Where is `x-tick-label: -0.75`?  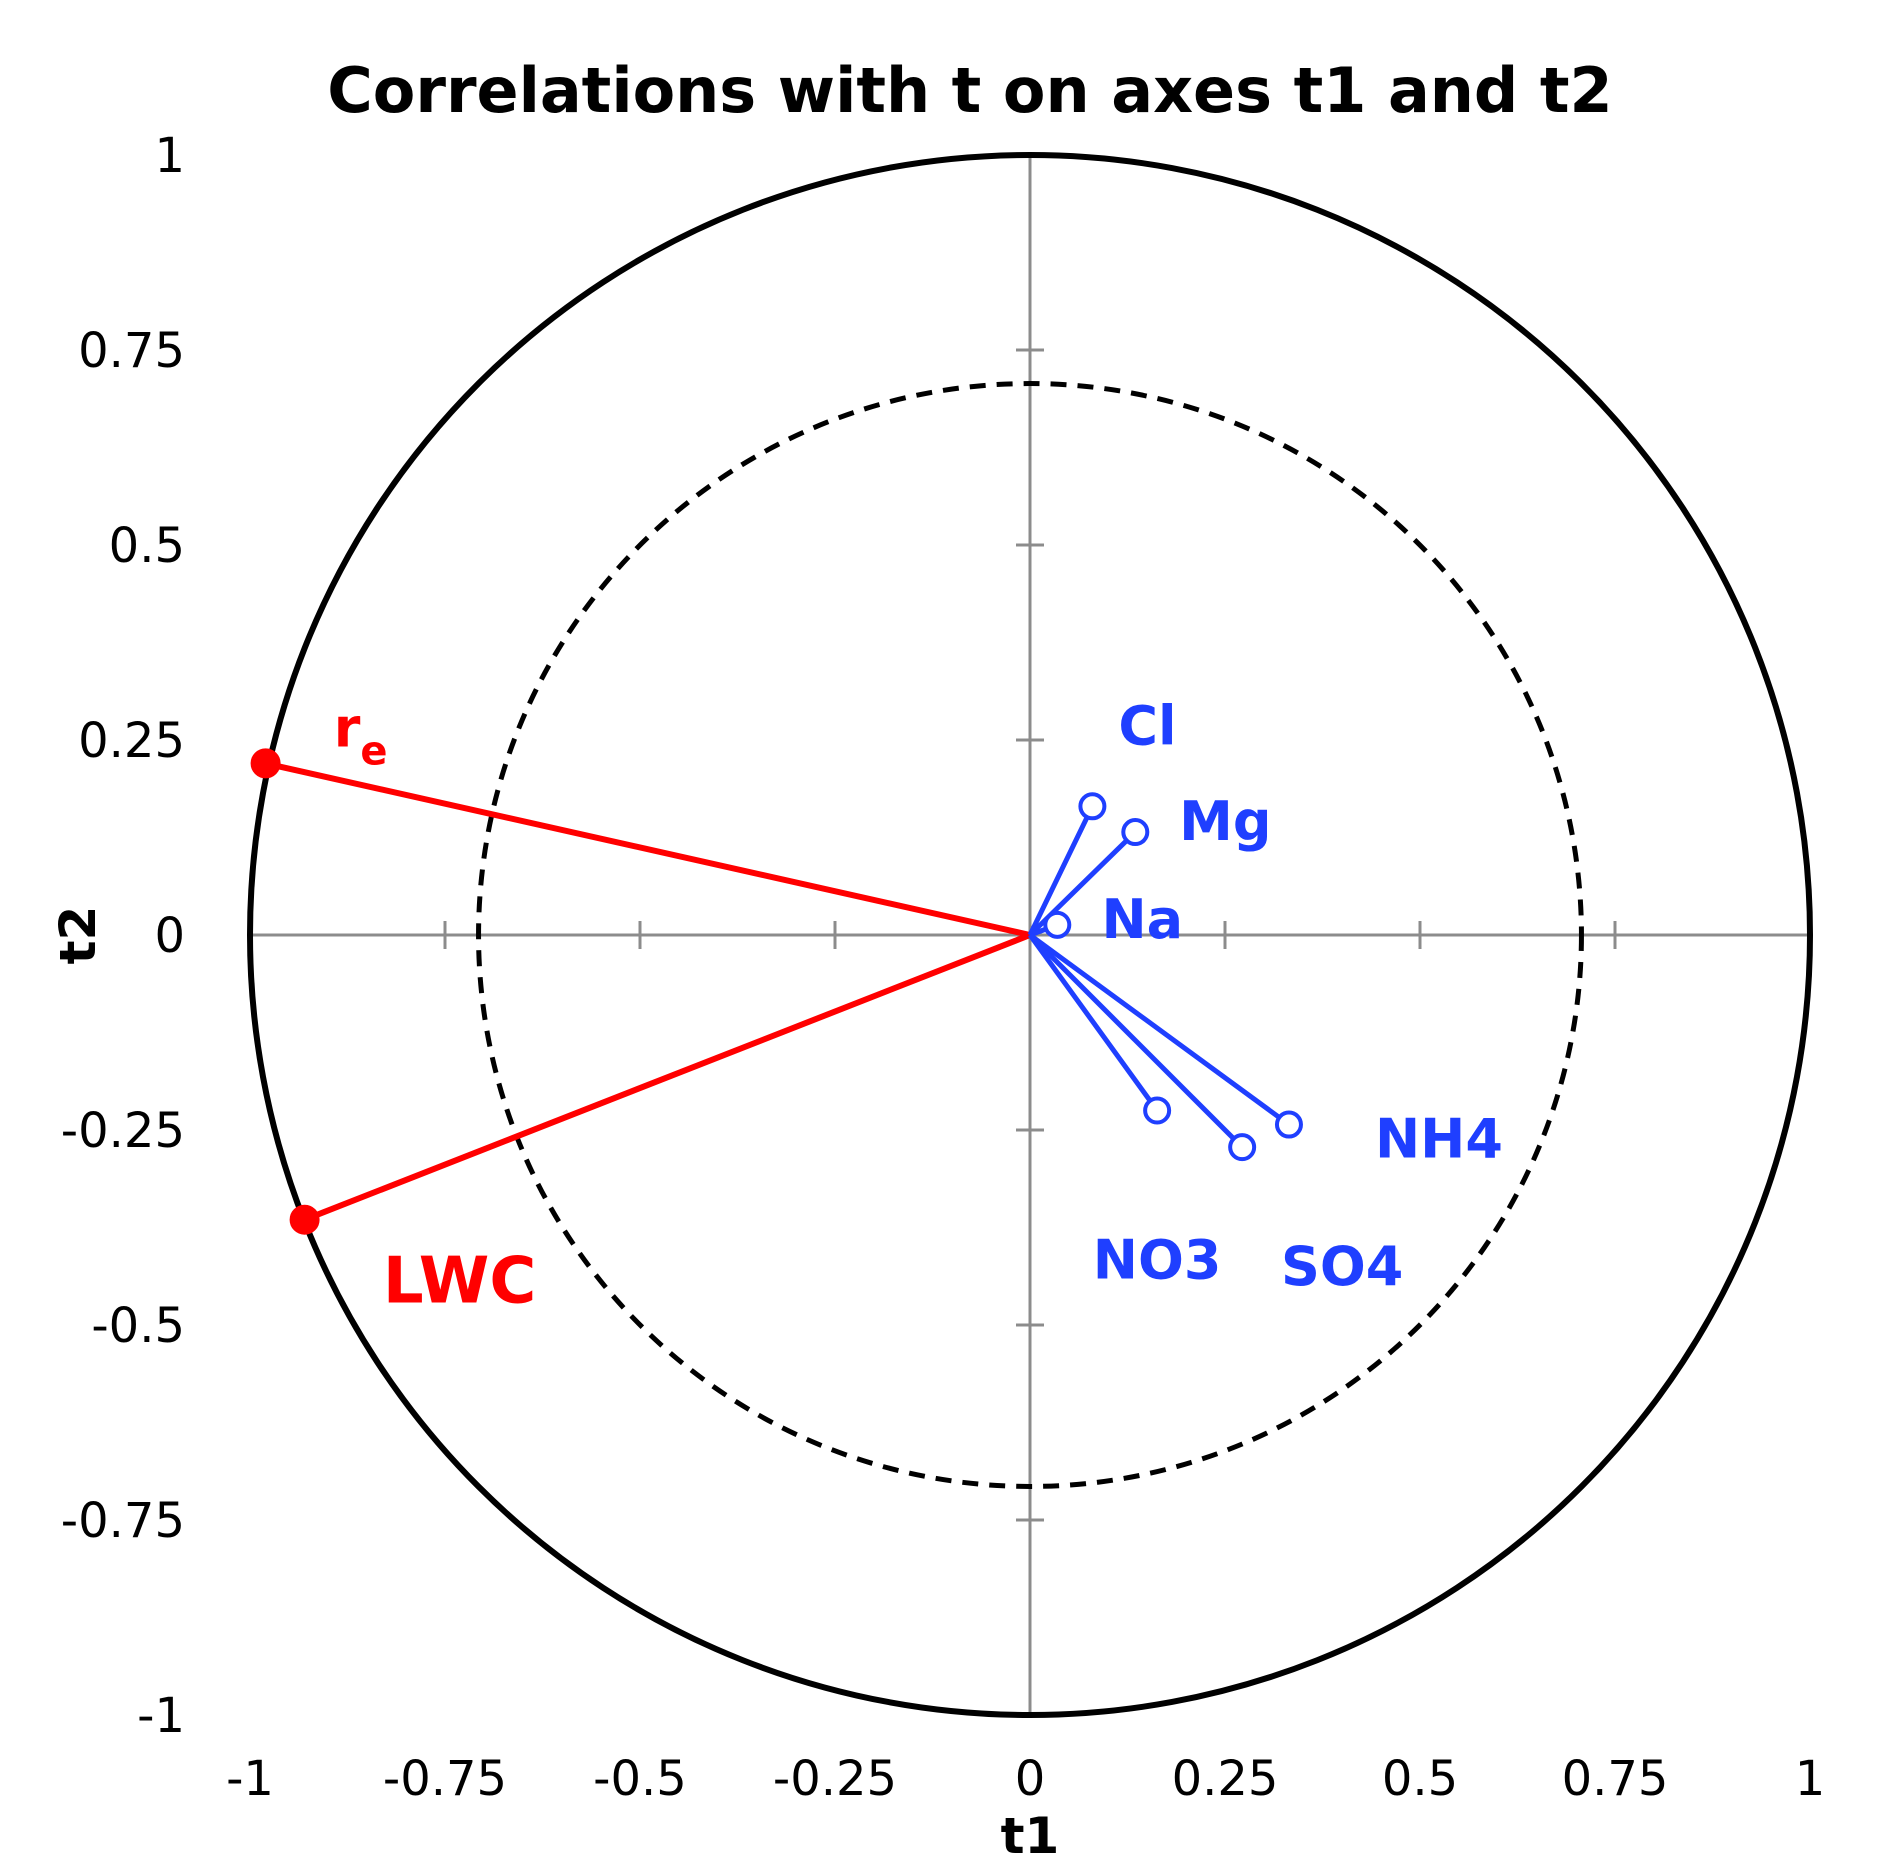
x-tick-label: -0.75 is located at coordinates (445, 1779).